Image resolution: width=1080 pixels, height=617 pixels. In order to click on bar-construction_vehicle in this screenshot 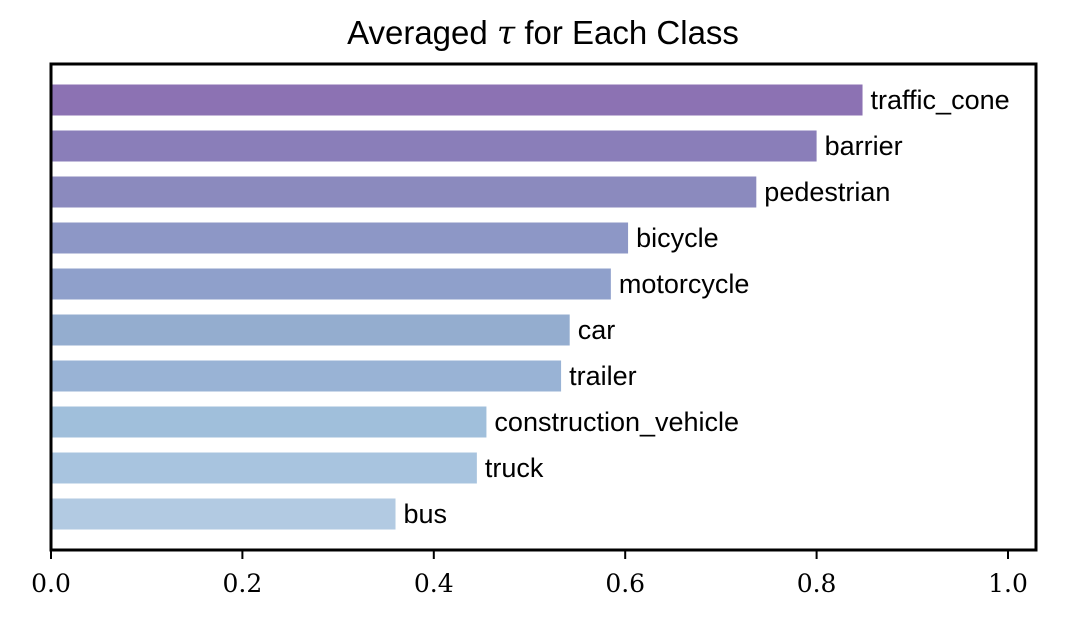, I will do `click(269, 422)`.